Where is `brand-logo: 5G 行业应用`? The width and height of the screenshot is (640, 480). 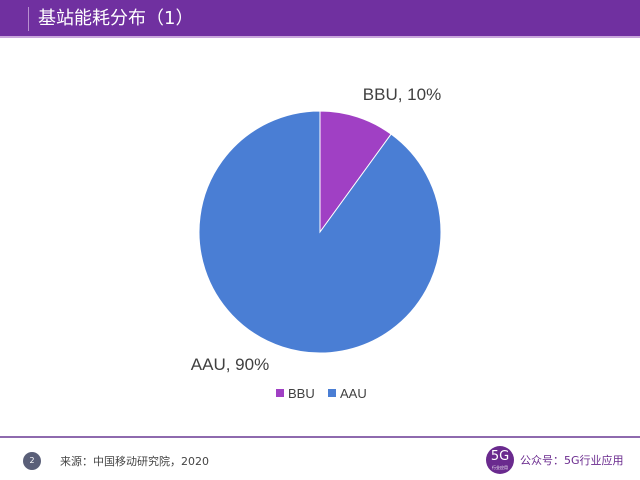 brand-logo: 5G 行业应用 is located at coordinates (500, 460).